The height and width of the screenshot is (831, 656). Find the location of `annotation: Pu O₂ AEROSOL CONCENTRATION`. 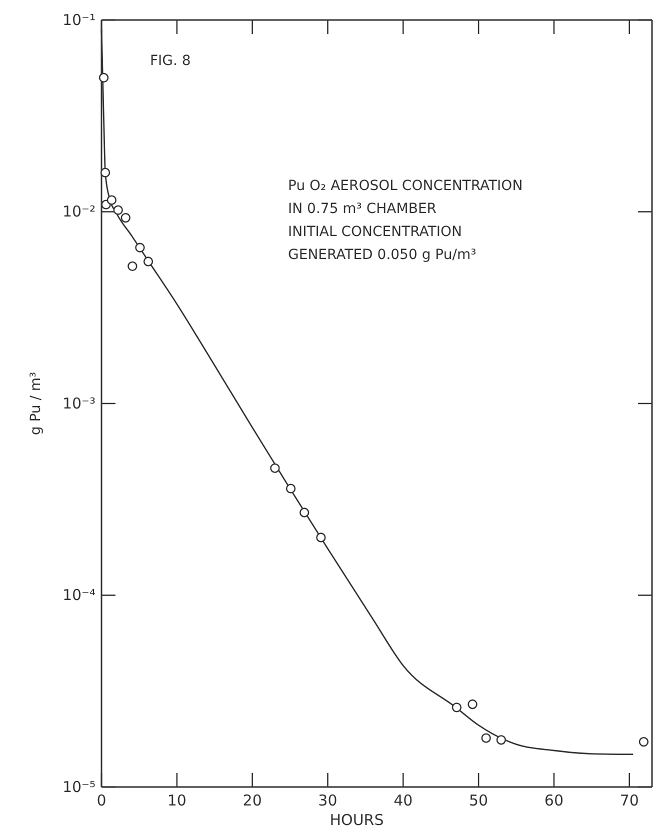

annotation: Pu O₂ AEROSOL CONCENTRATION is located at coordinates (405, 186).